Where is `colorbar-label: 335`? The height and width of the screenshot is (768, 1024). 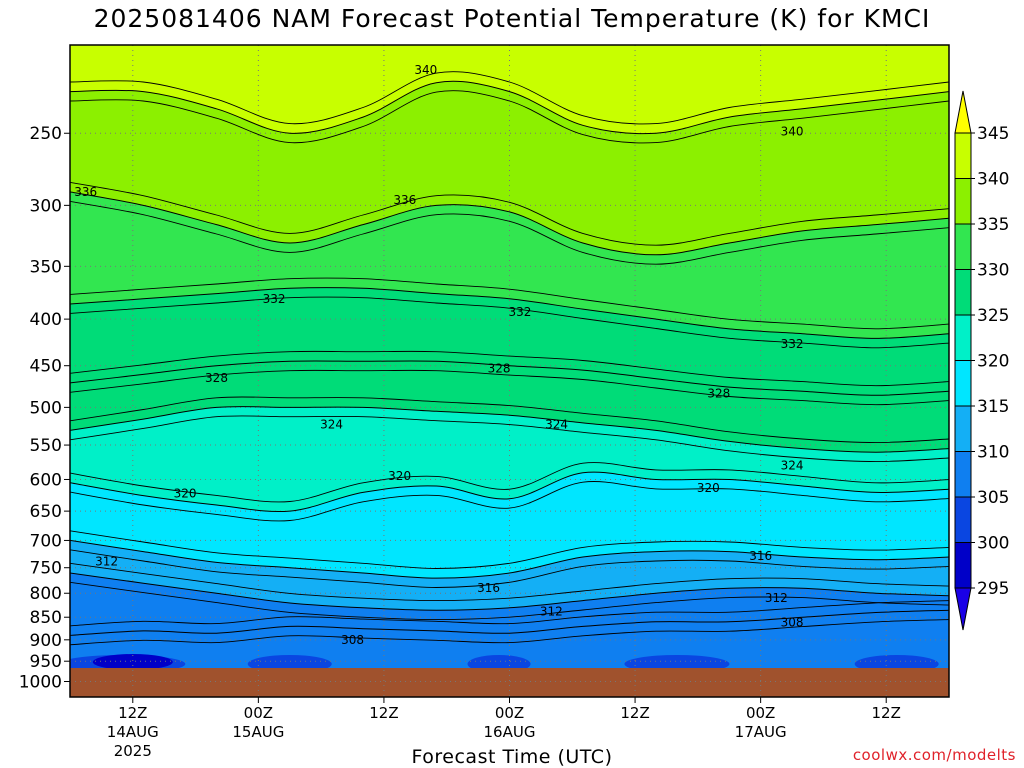
colorbar-label: 335 is located at coordinates (993, 225).